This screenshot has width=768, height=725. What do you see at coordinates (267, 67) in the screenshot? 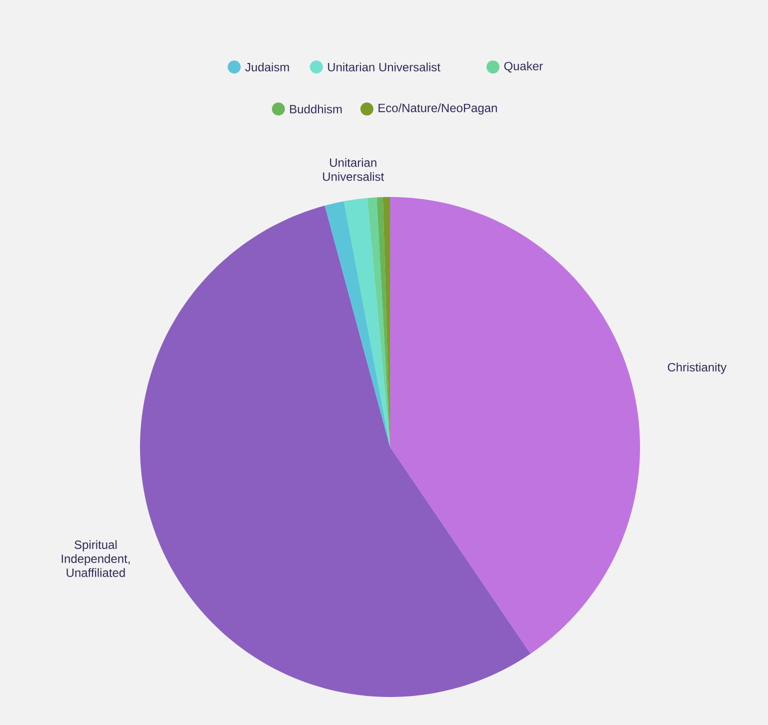
I see `legend-label: Judaism` at bounding box center [267, 67].